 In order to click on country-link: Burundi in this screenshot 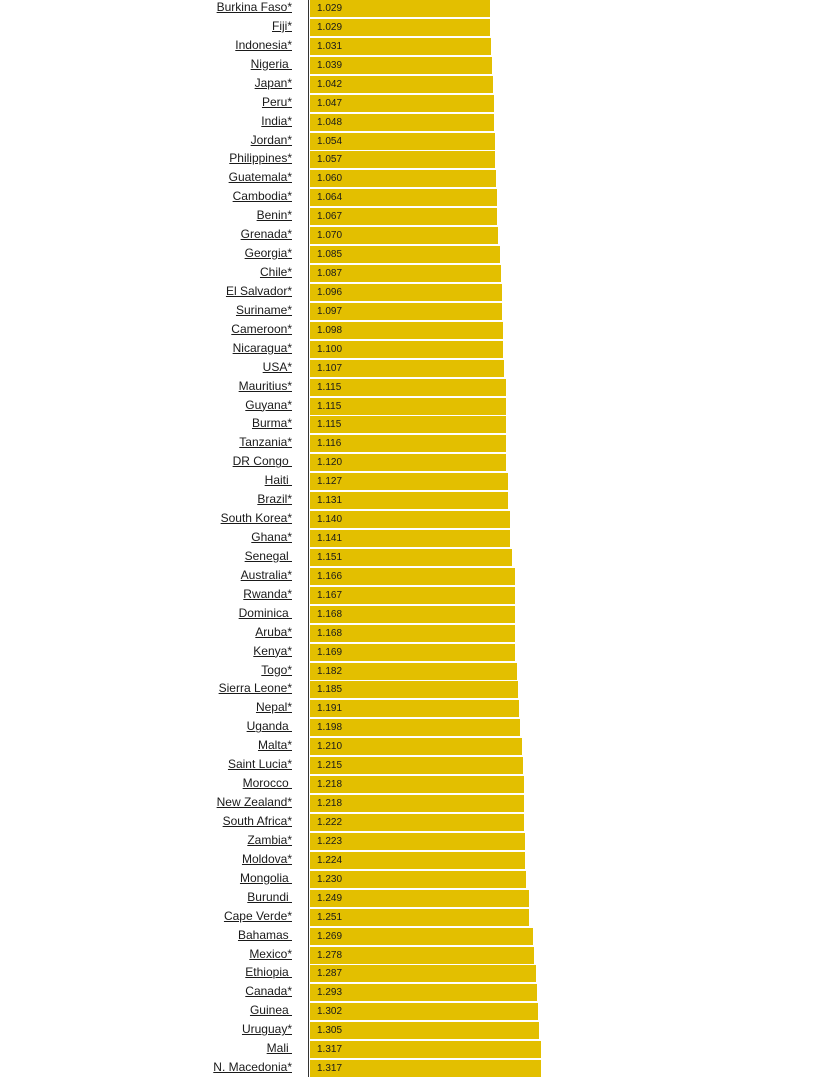, I will do `click(269, 896)`.